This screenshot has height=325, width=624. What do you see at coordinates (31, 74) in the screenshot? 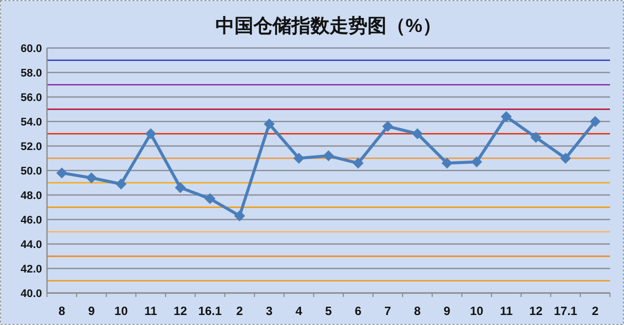
I see `y-tick-label: 58.0` at bounding box center [31, 74].